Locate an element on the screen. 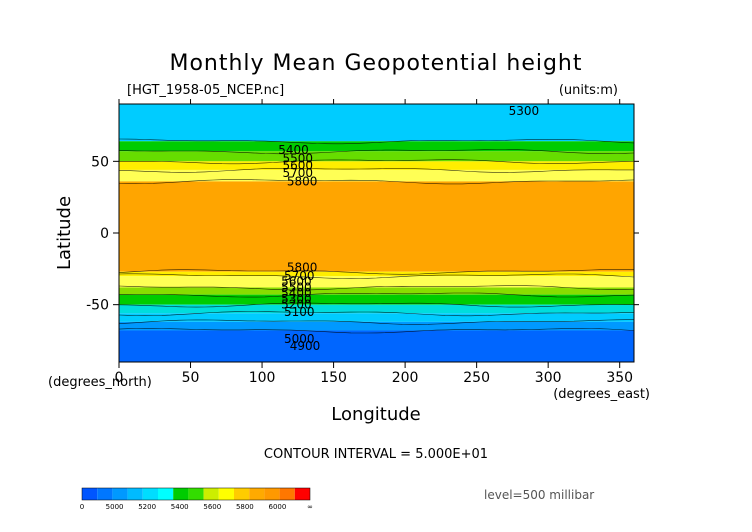 This screenshot has width=752, height=532. y-tick-label-0: 50 is located at coordinates (100, 162).